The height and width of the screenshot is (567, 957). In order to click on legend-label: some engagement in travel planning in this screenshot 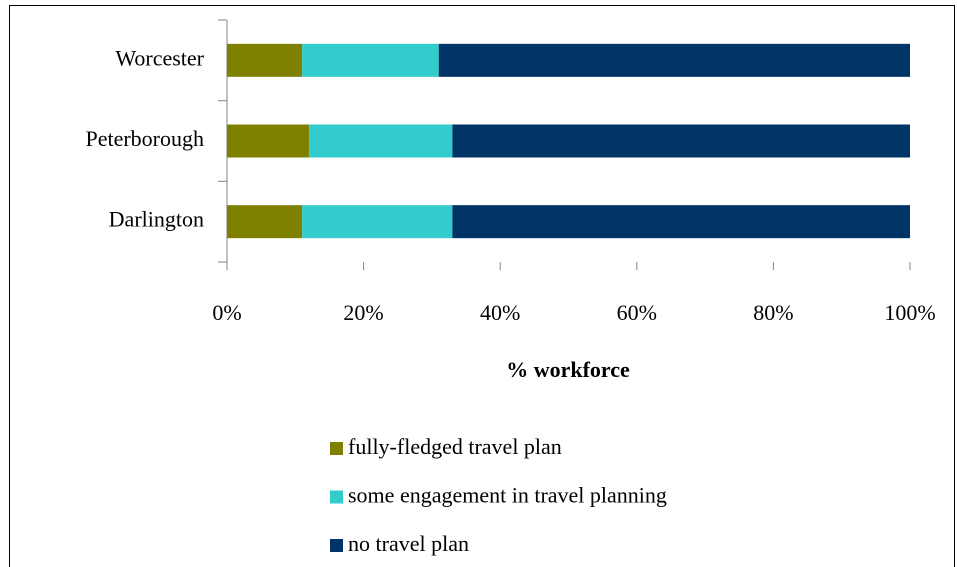, I will do `click(507, 495)`.